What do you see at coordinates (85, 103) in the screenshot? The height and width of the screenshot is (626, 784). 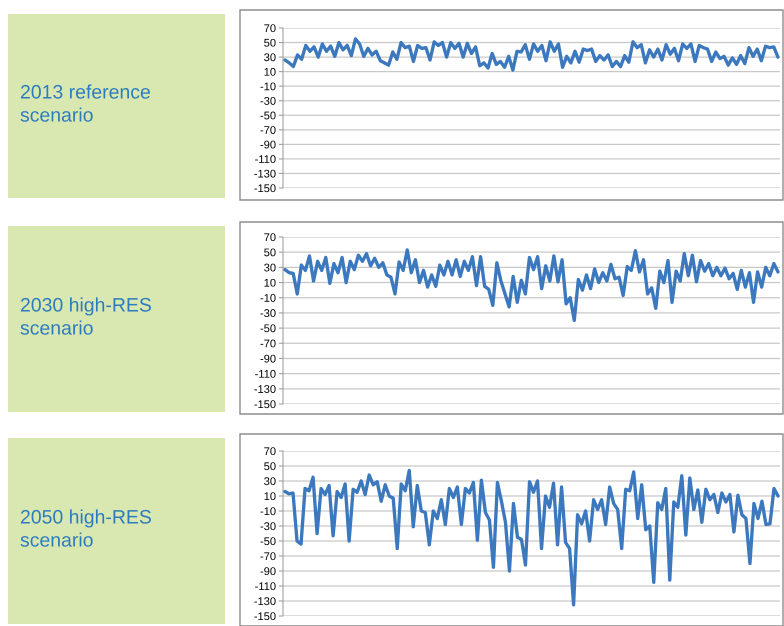 I see `text: 2013 reference scenario` at bounding box center [85, 103].